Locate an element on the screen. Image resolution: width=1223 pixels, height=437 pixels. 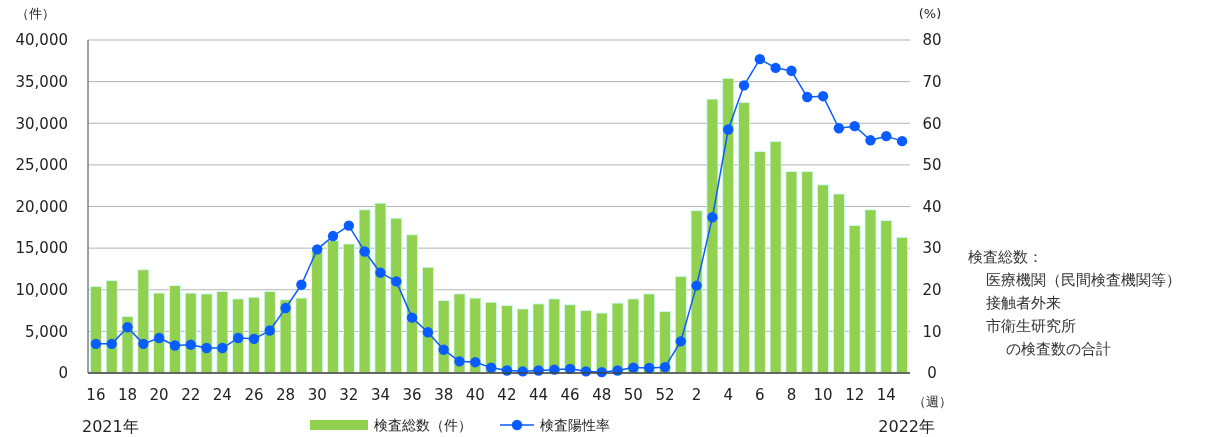
y-tick-label: 0 is located at coordinates (63, 373).